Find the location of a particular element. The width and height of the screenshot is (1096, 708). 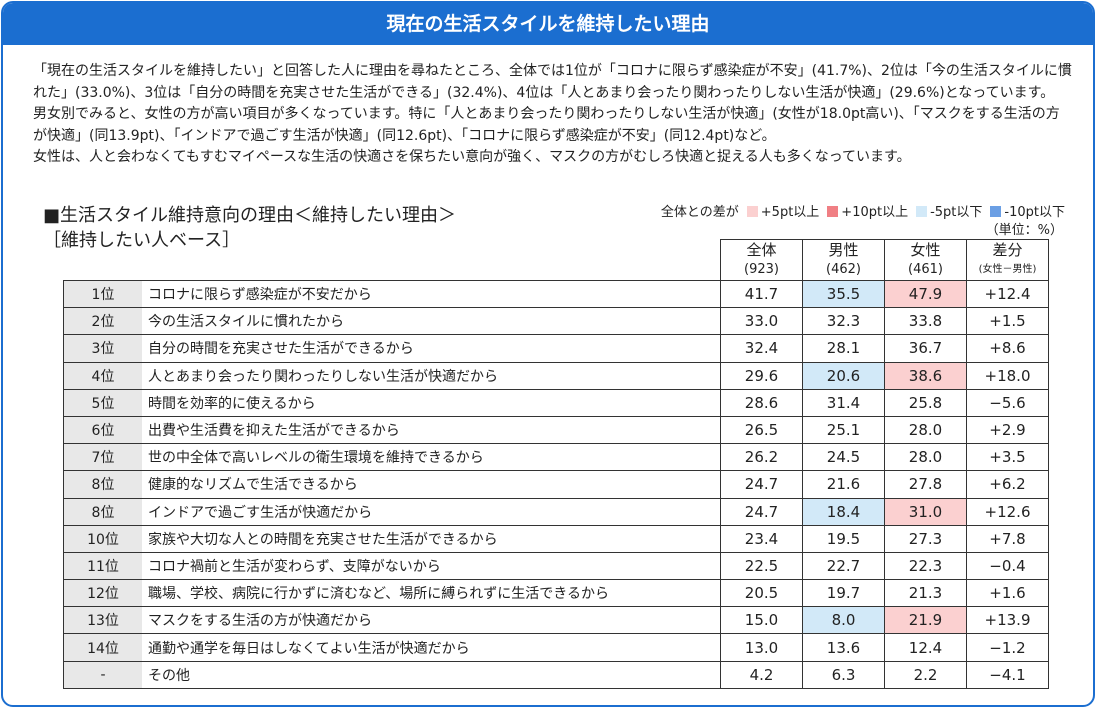

reason: コロナに限らず感染症が不安だから is located at coordinates (431, 294).